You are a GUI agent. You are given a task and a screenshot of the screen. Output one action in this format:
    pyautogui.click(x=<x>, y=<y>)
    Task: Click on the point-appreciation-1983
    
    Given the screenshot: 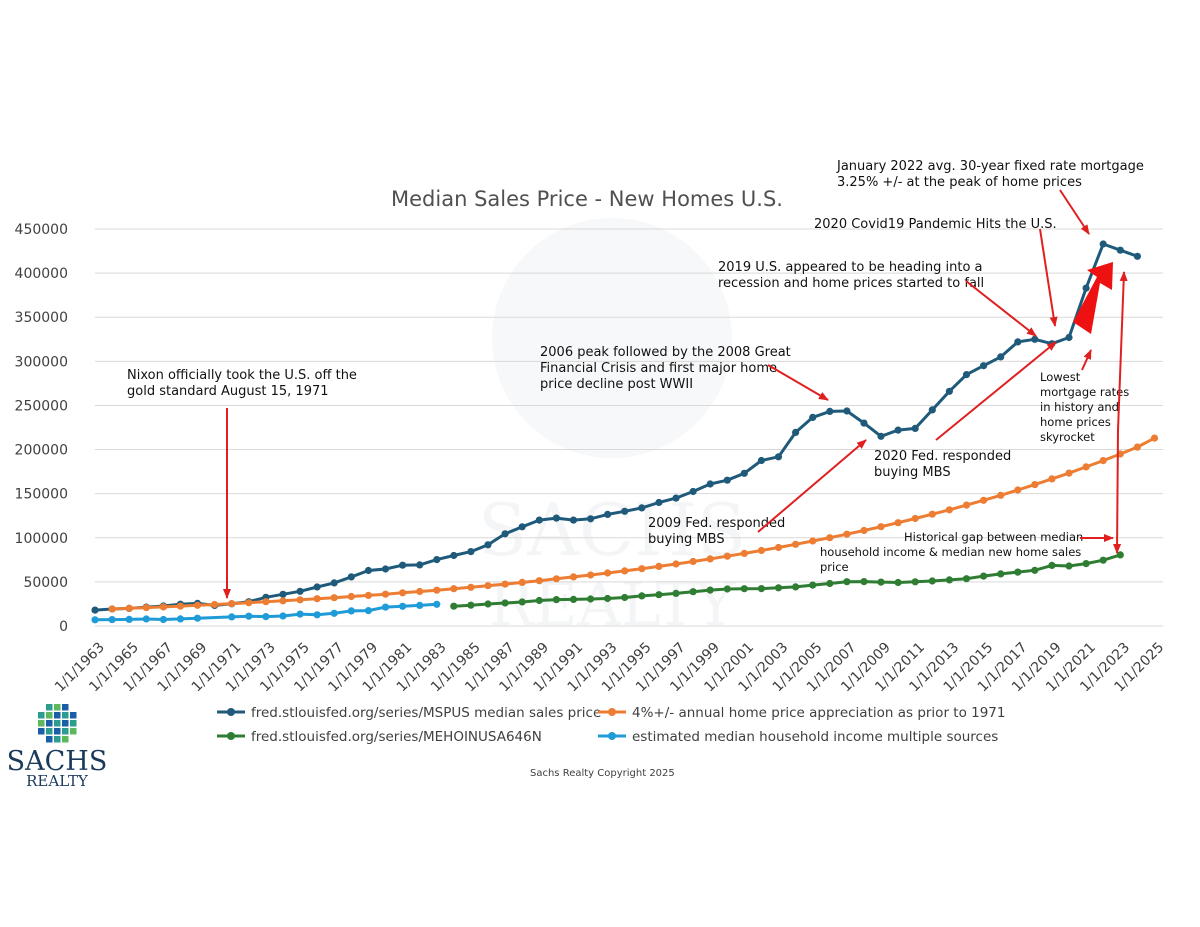 What is the action you would take?
    pyautogui.click(x=437, y=590)
    